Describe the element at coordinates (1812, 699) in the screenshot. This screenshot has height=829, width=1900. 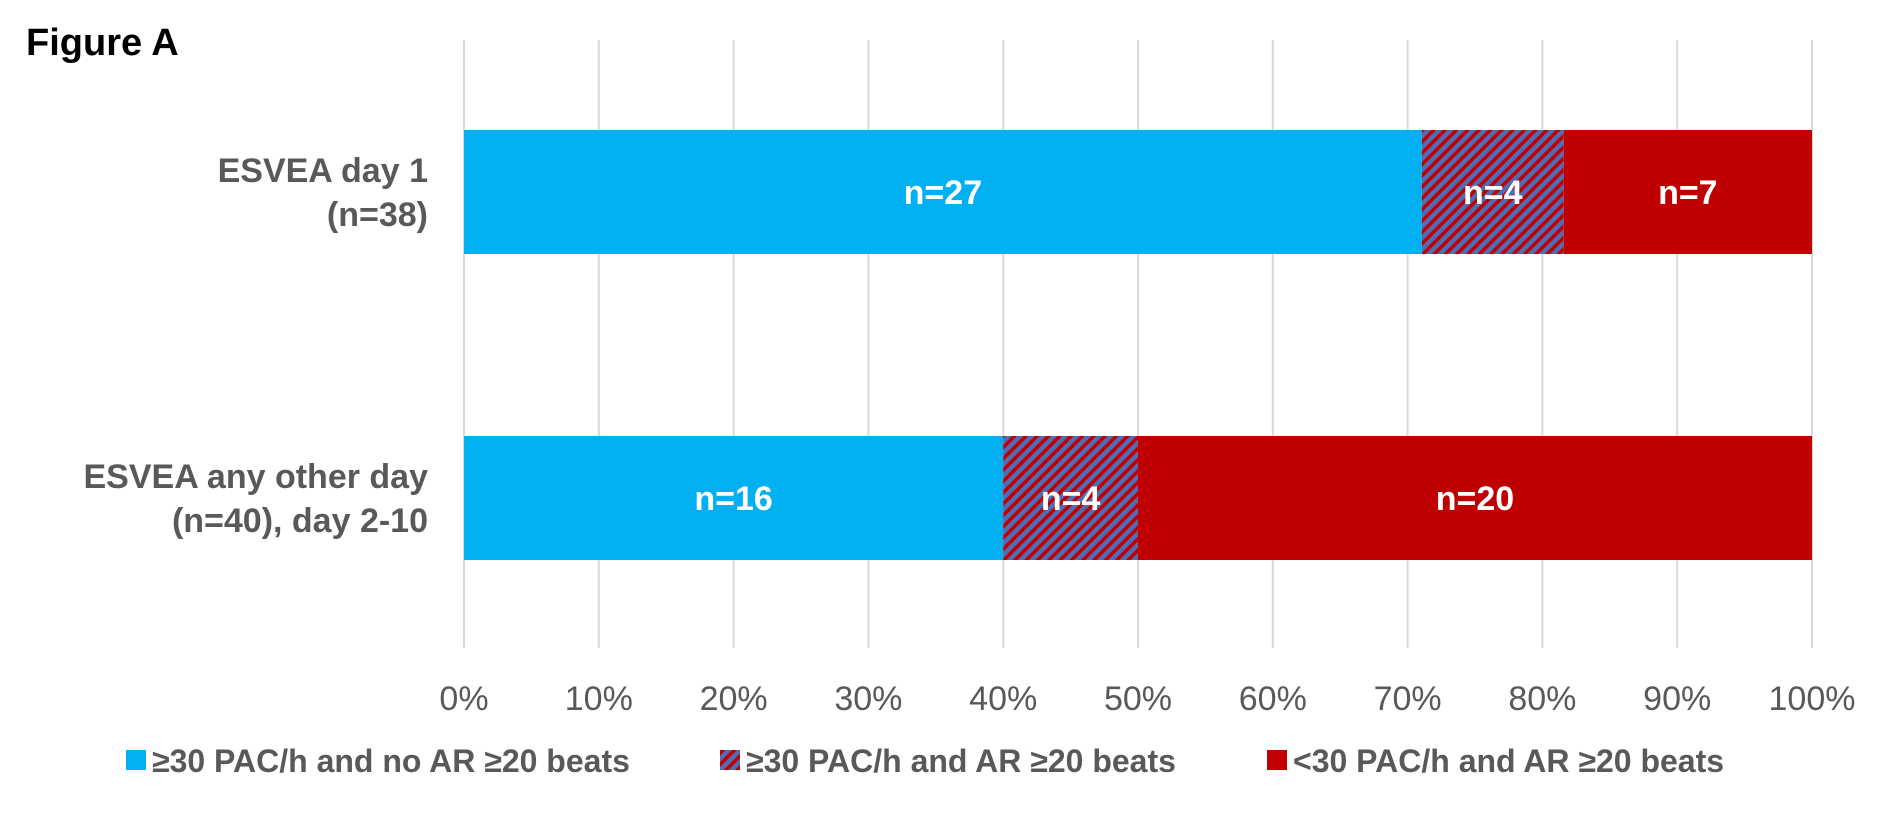
I see `x-tick-label: 100%` at that location.